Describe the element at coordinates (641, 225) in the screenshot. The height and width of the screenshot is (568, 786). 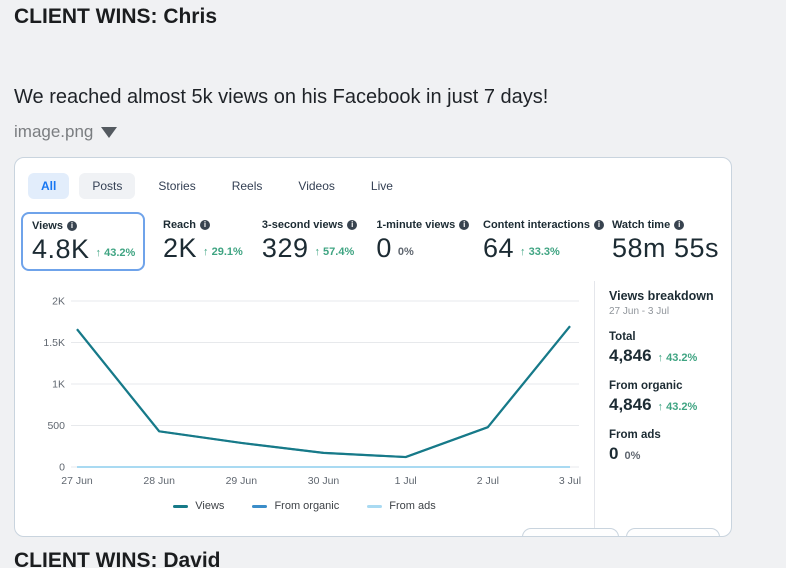
I see `metric-label-text: Watch time` at that location.